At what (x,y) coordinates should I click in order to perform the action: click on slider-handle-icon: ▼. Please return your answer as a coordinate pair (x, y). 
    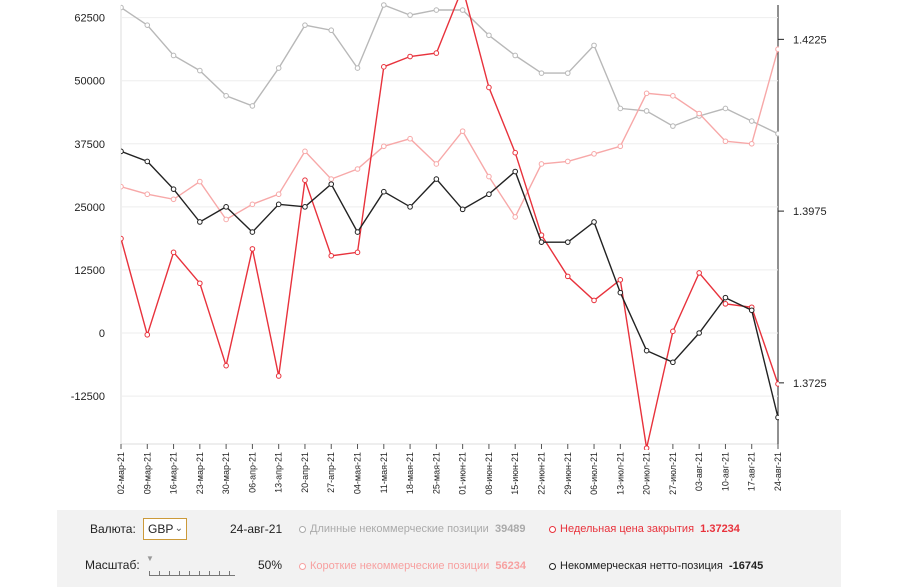
    Looking at the image, I should click on (150, 558).